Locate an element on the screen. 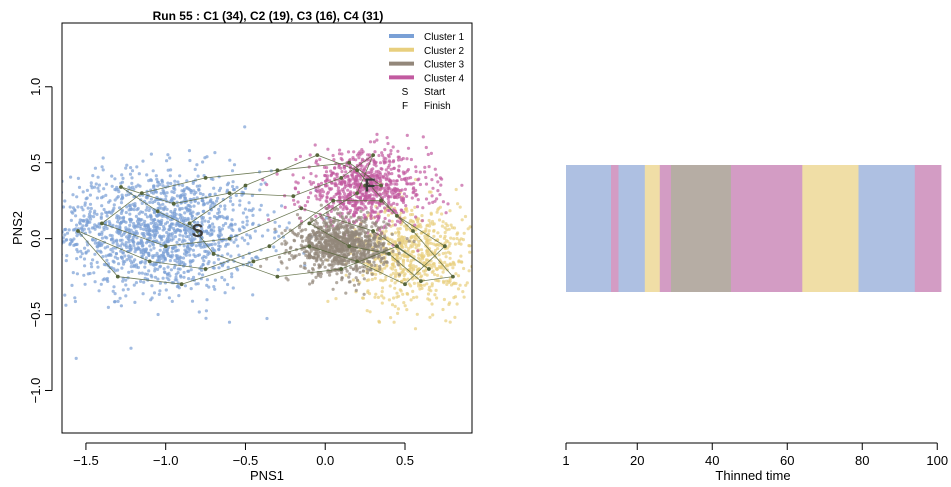 The height and width of the screenshot is (487, 951). timeline-segment is located at coordinates (665, 228).